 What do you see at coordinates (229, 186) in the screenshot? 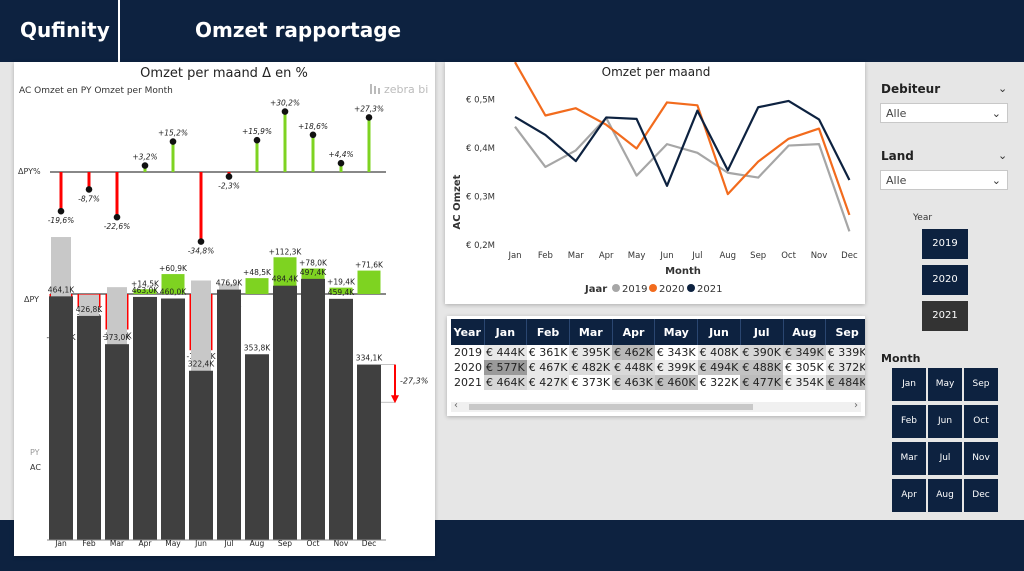
I see `pct-label: -2,3%` at bounding box center [229, 186].